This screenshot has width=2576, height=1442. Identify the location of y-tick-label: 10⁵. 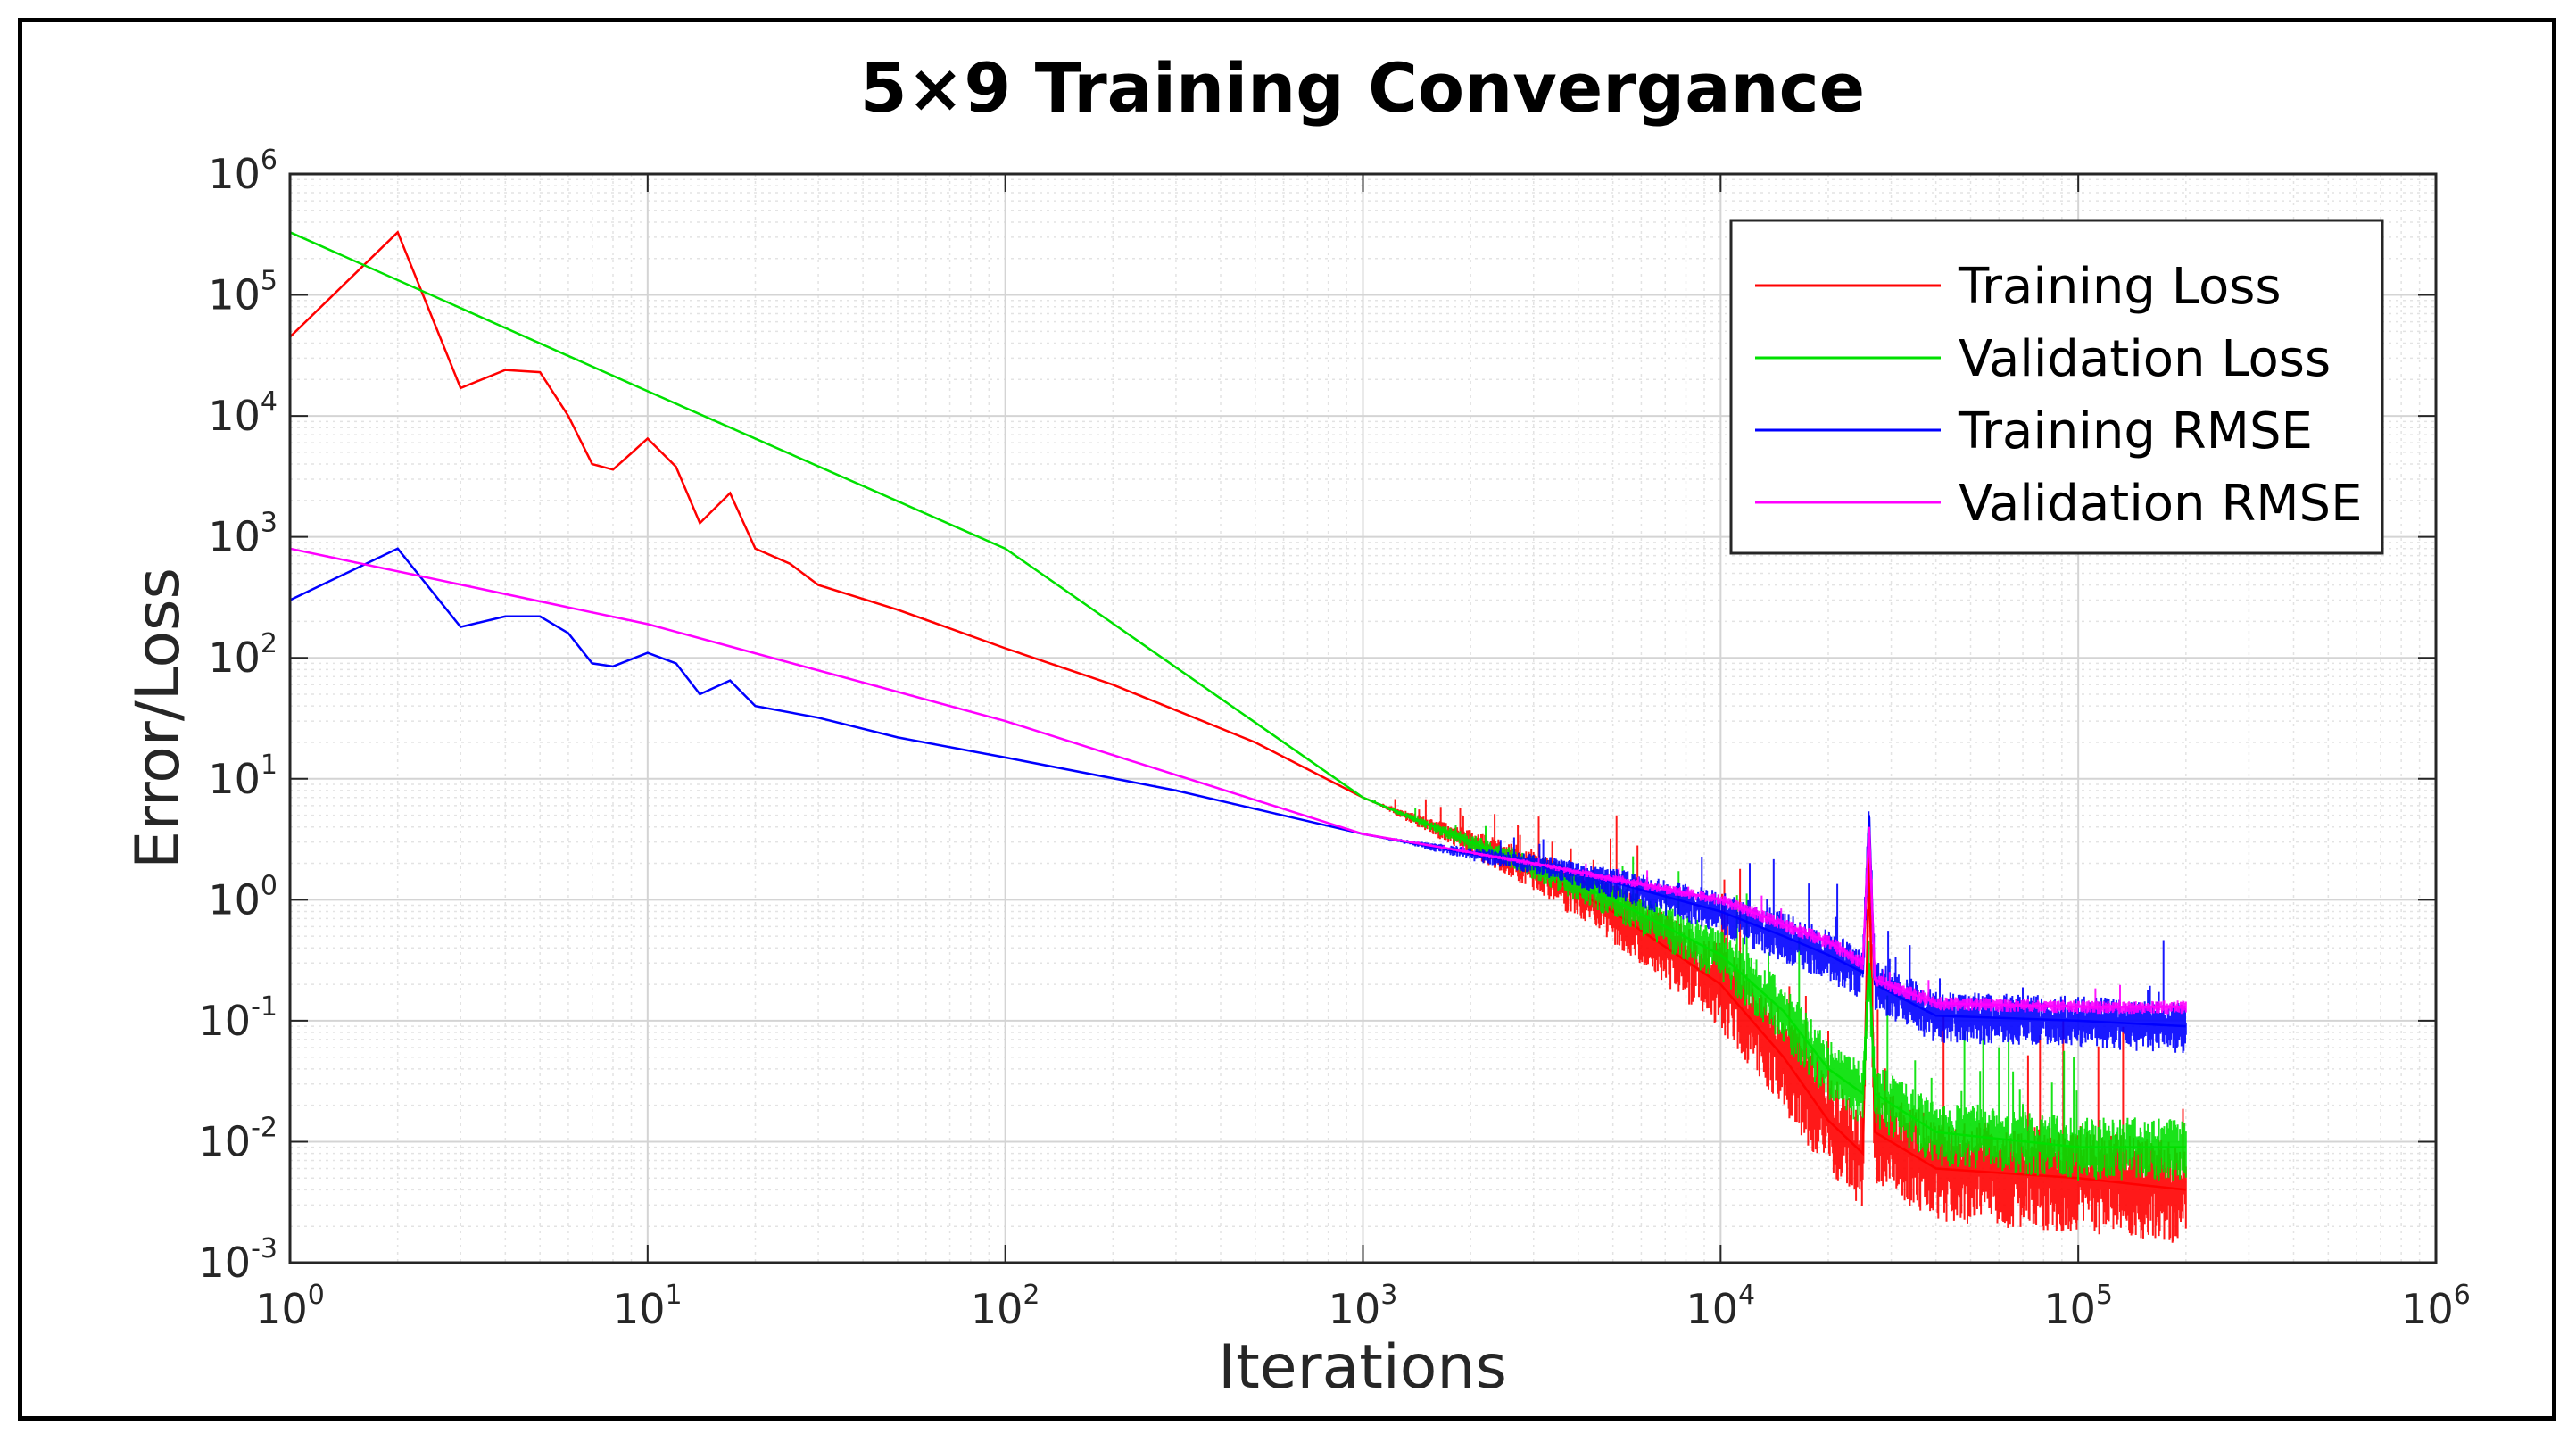
(242, 292).